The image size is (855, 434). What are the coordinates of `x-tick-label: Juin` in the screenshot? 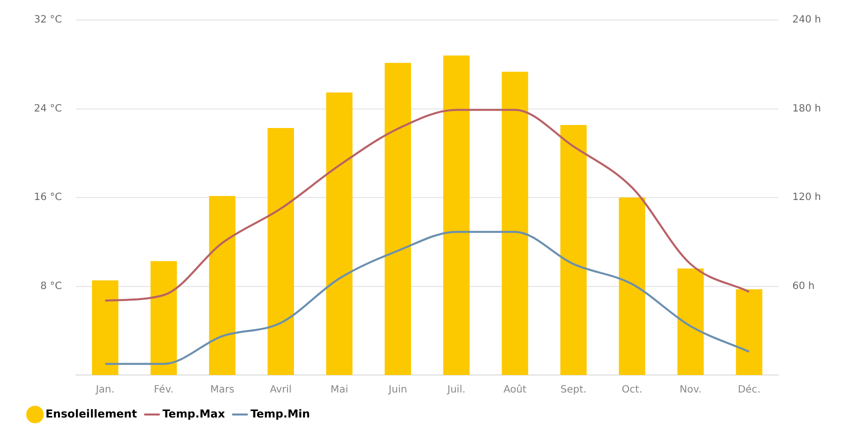 It's located at (398, 390).